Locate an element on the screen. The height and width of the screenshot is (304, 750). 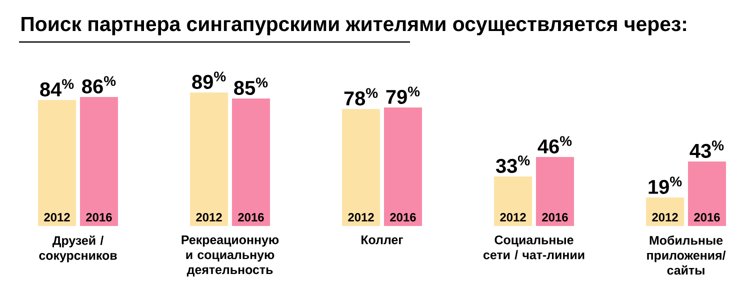
data-label: 89$^{%}$ is located at coordinates (209, 80).